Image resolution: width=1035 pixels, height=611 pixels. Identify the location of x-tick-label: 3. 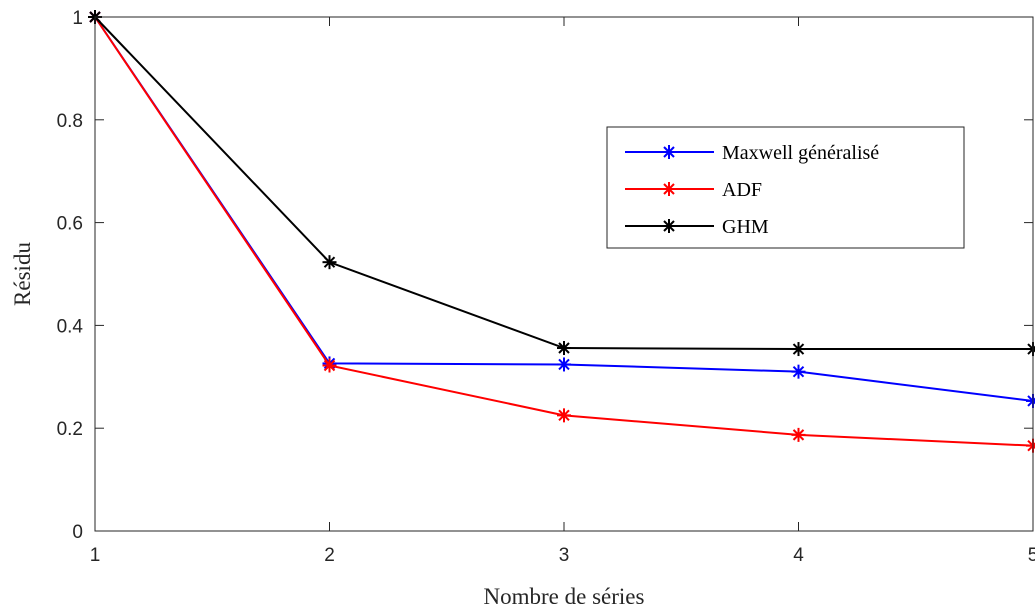
(564, 555).